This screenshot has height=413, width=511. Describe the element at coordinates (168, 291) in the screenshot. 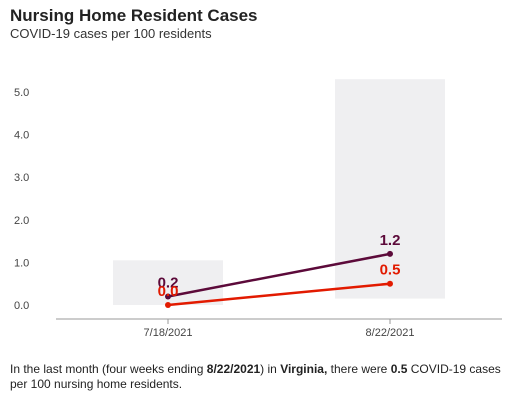

I see `data-label: 0.0` at that location.